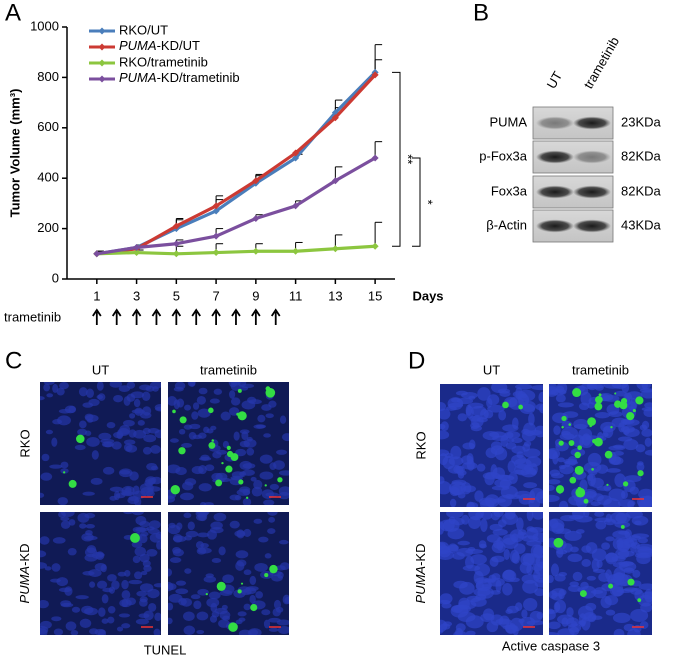  Describe the element at coordinates (176, 295) in the screenshot. I see `x-tick-label: 5` at that location.